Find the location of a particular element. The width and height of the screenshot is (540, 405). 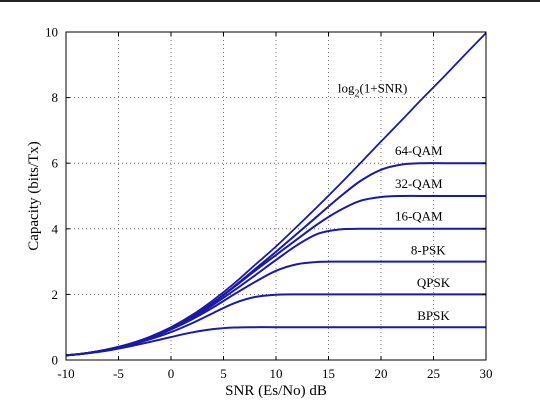

series-label-qpsk: QPSK is located at coordinates (434, 282).